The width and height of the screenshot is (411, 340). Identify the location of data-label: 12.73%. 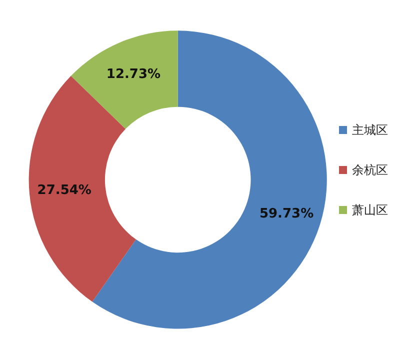
(133, 74).